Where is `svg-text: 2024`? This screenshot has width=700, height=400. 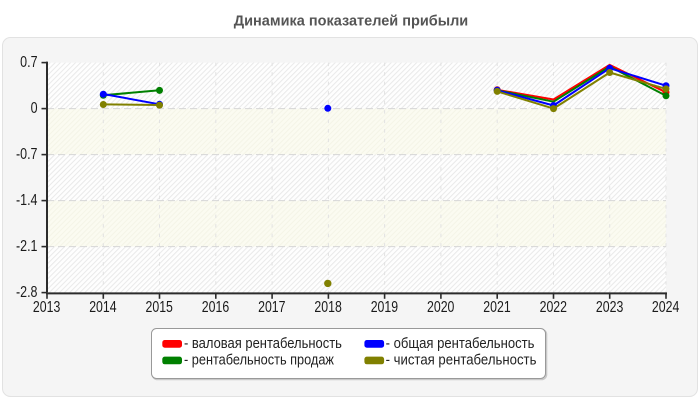
svg-text: 2024 is located at coordinates (665, 307).